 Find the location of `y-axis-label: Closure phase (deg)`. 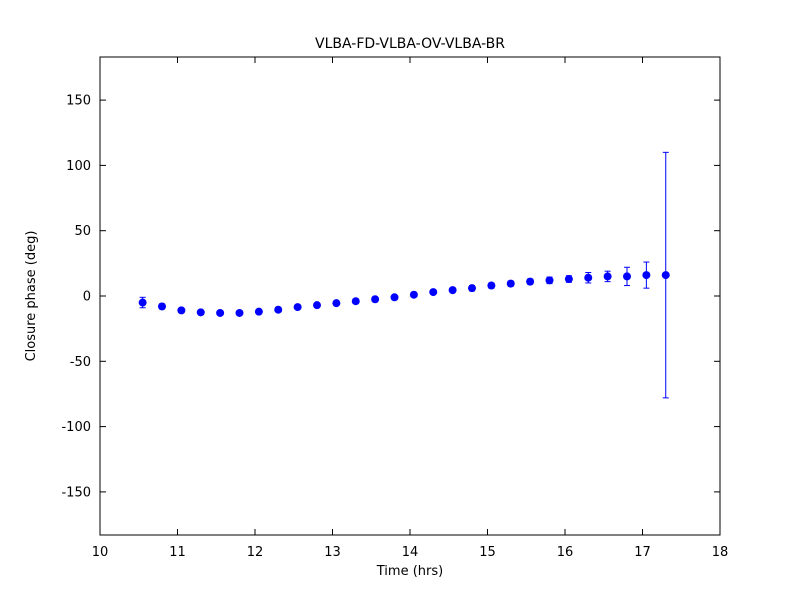

y-axis-label: Closure phase (deg) is located at coordinates (31, 296).